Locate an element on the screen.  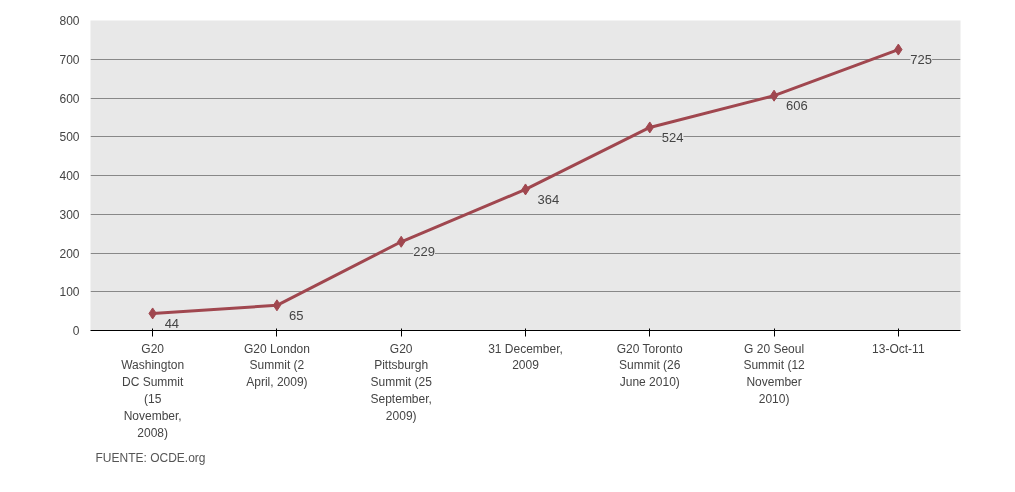
y-tick-label: 300 is located at coordinates (69, 214).